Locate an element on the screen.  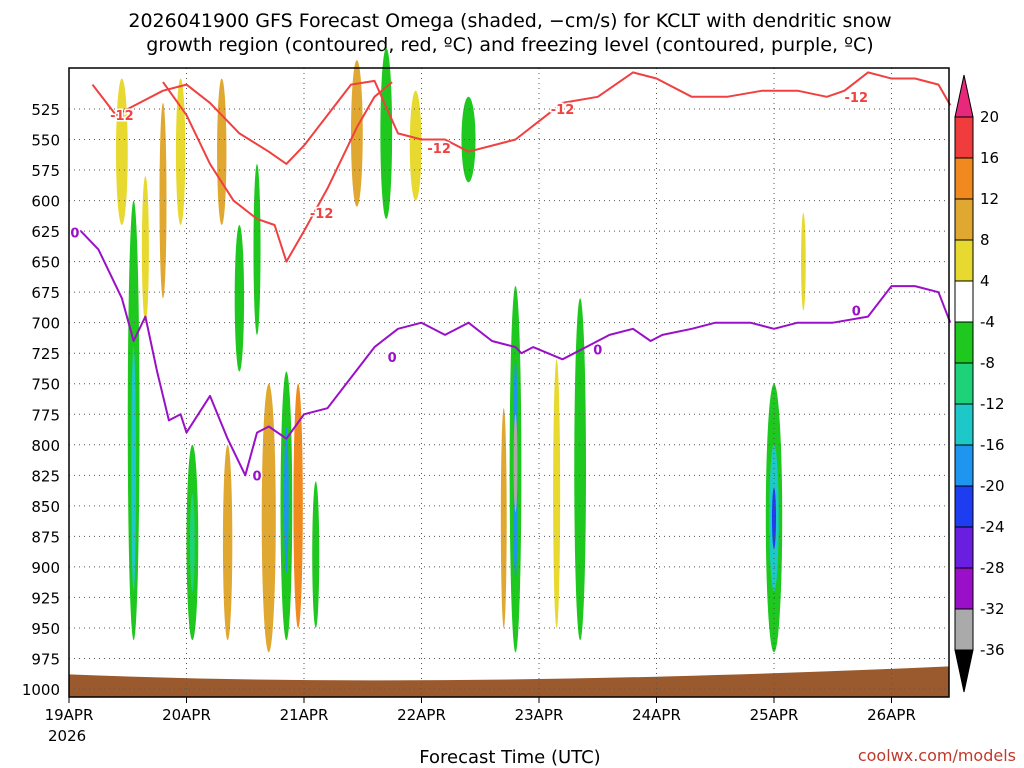
dendritic-contour-lower is located at coordinates (277, 172).